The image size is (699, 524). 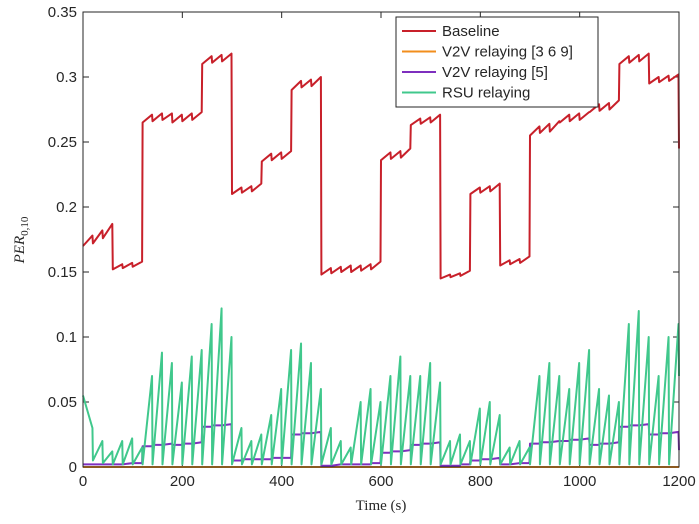 What do you see at coordinates (495, 72) in the screenshot?
I see `legend-label: V2V relaying [5]` at bounding box center [495, 72].